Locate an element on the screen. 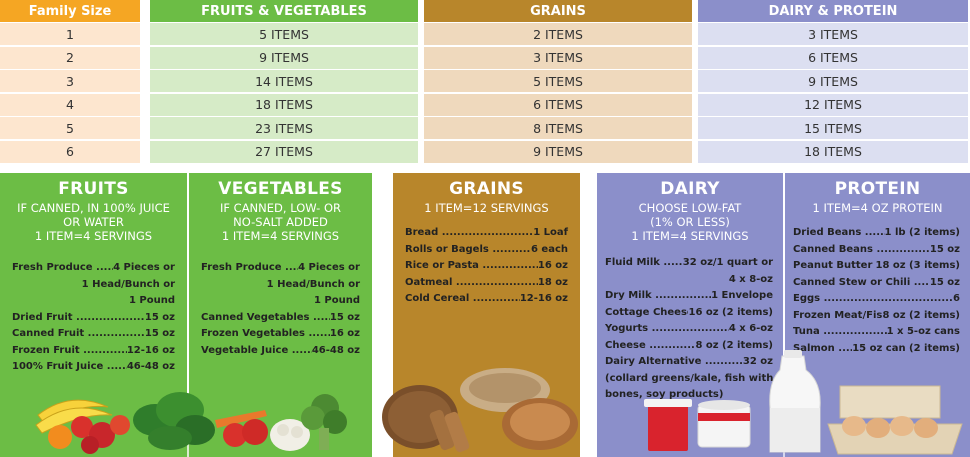 Image resolution: width=970 pixels, height=457 pixels. item-value: 1 Envelope is located at coordinates (742, 295).